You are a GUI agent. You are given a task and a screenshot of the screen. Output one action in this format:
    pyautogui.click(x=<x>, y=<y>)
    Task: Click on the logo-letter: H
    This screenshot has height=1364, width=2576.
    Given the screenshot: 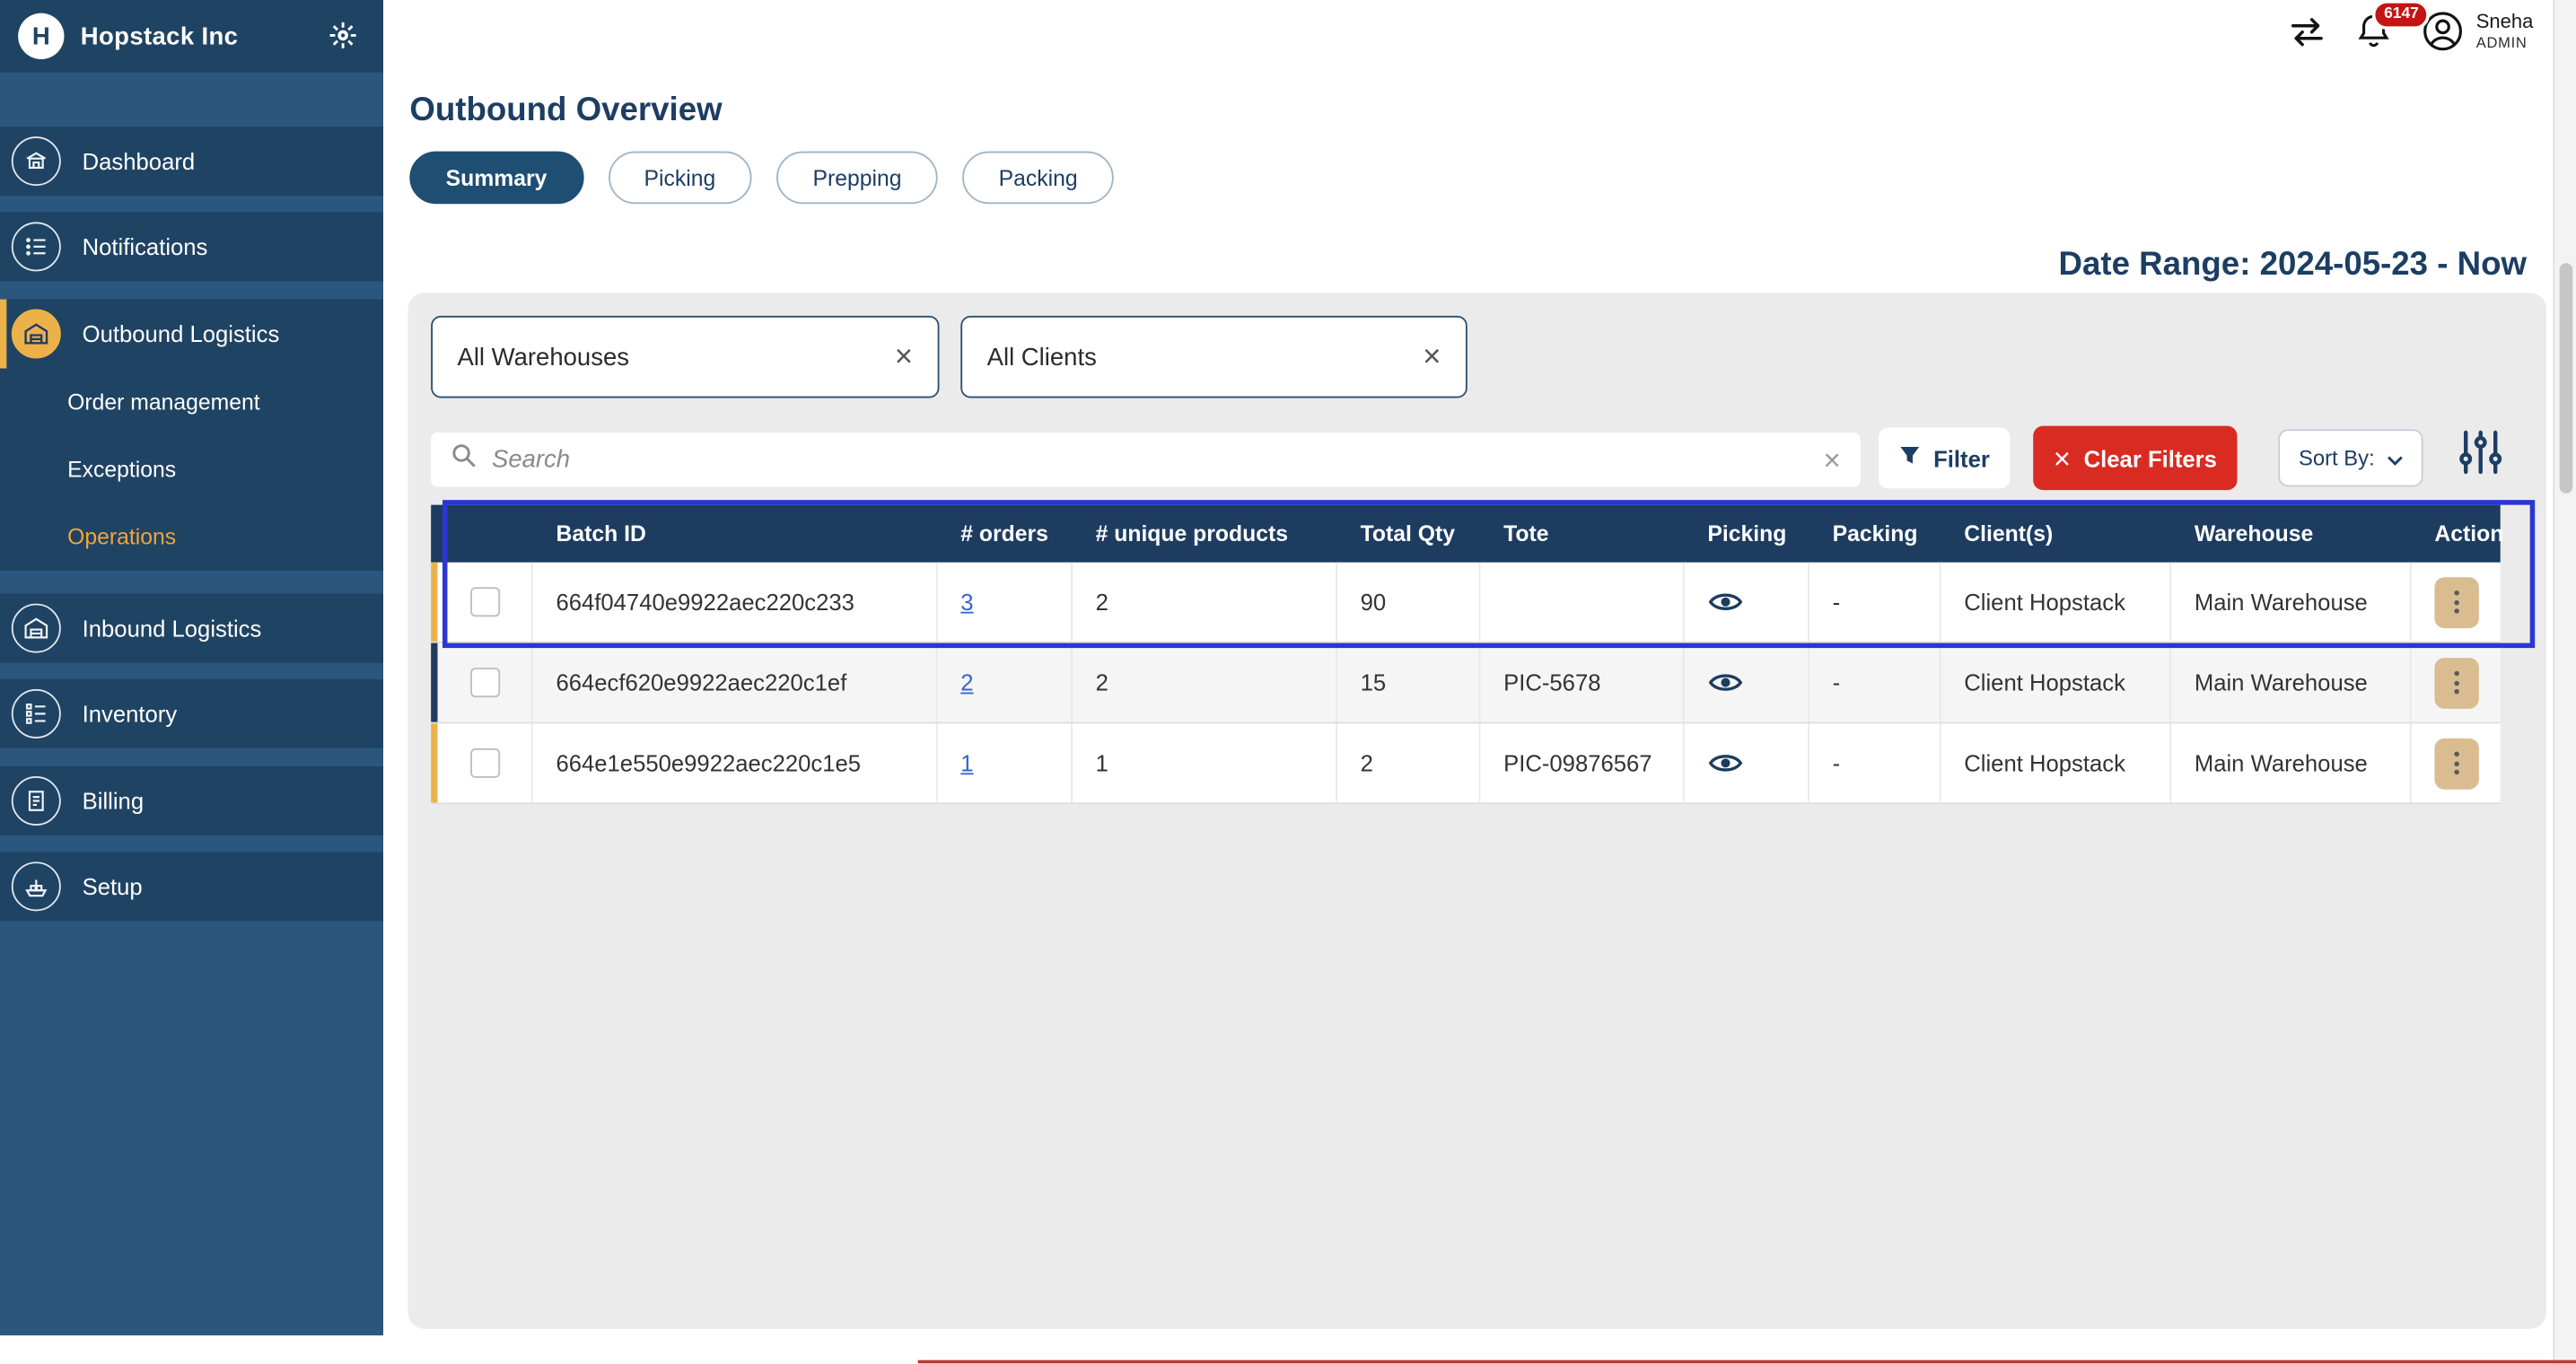 What is the action you would take?
    pyautogui.click(x=40, y=36)
    